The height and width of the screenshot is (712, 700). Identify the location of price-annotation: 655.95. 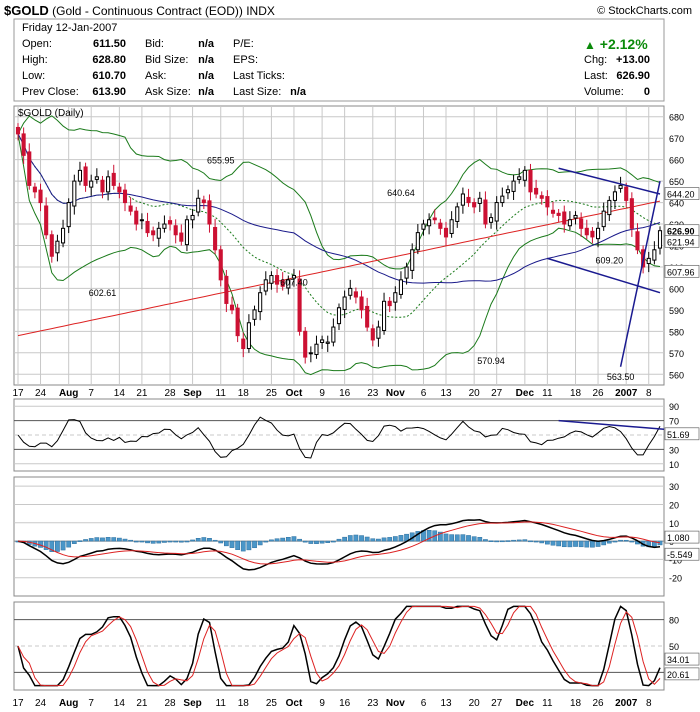
(221, 160).